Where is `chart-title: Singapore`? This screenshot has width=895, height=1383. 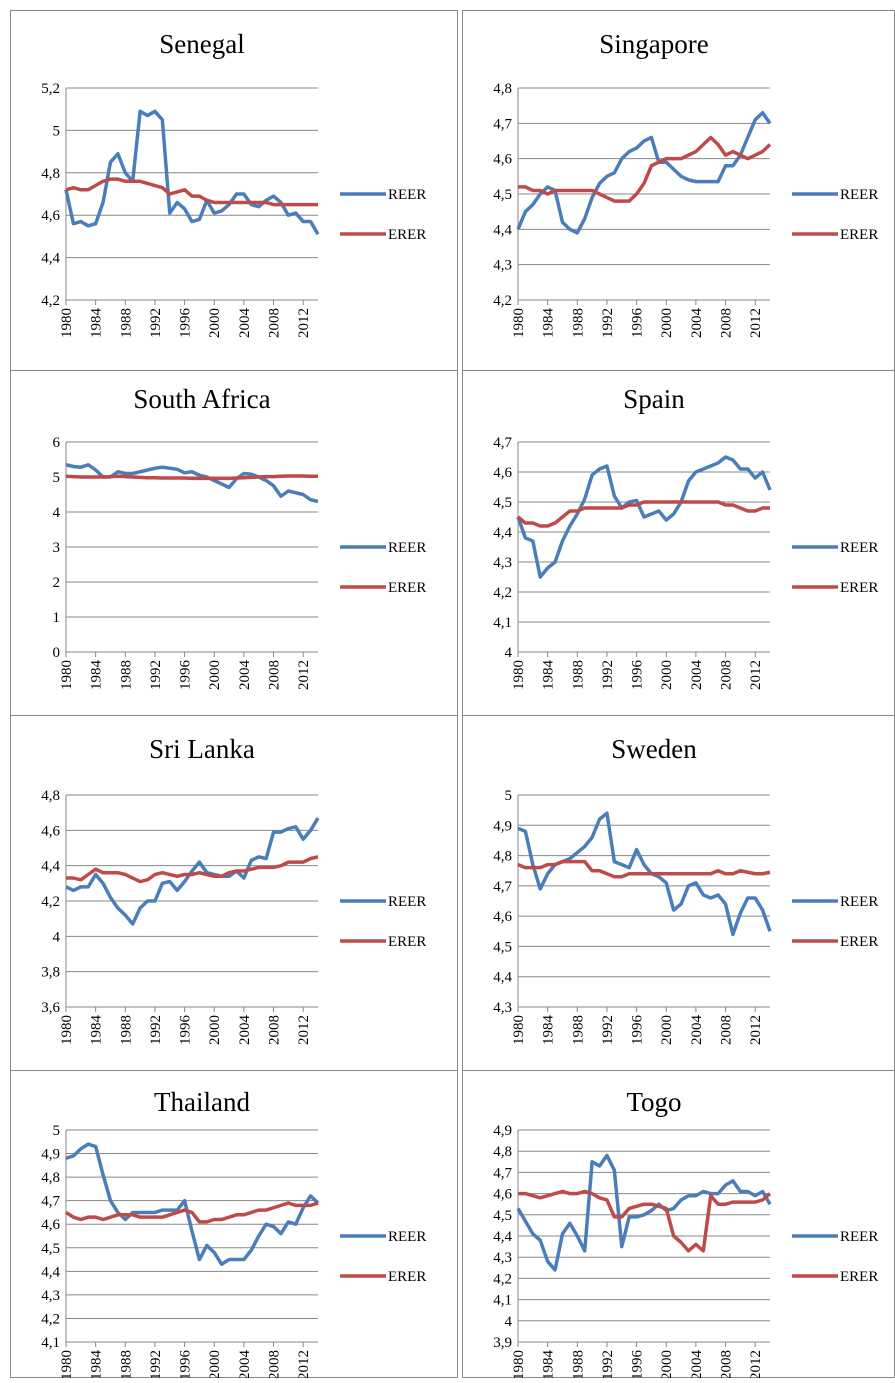 chart-title: Singapore is located at coordinates (653, 44).